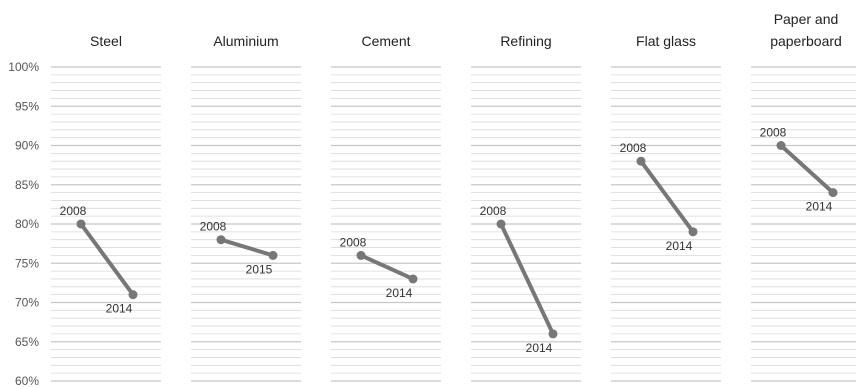 The width and height of the screenshot is (856, 388). What do you see at coordinates (106, 41) in the screenshot?
I see `panel-title: Steel` at bounding box center [106, 41].